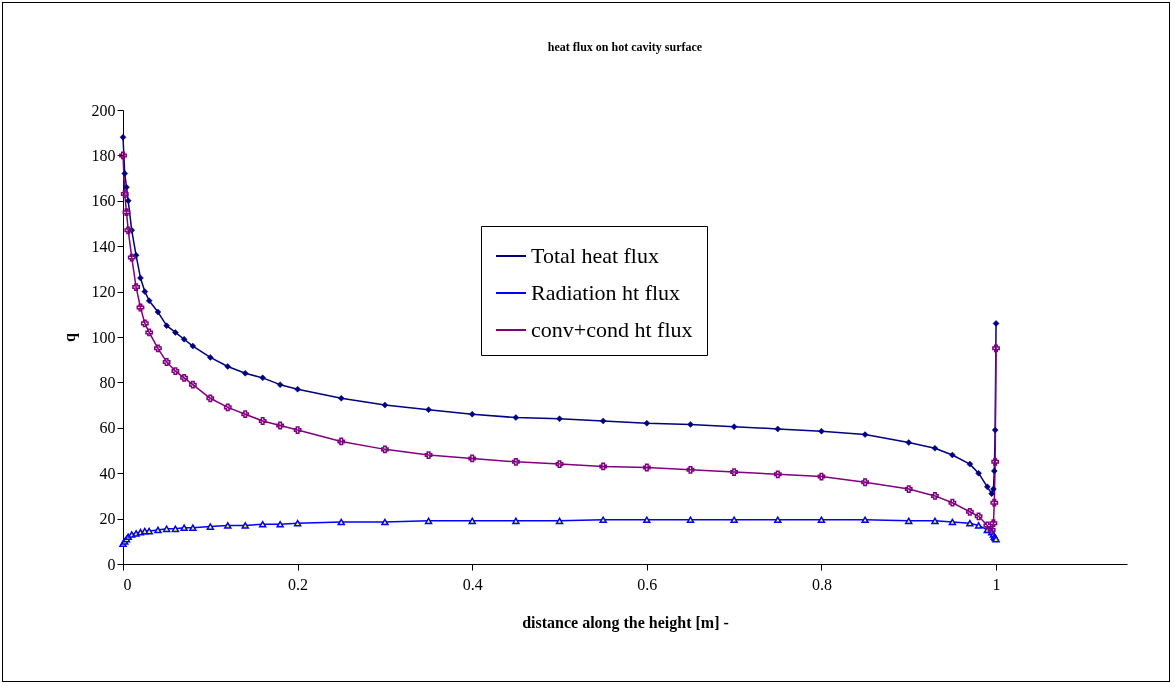 This screenshot has width=1175, height=687. What do you see at coordinates (595, 255) in the screenshot?
I see `legend-label: Total heat flux` at bounding box center [595, 255].